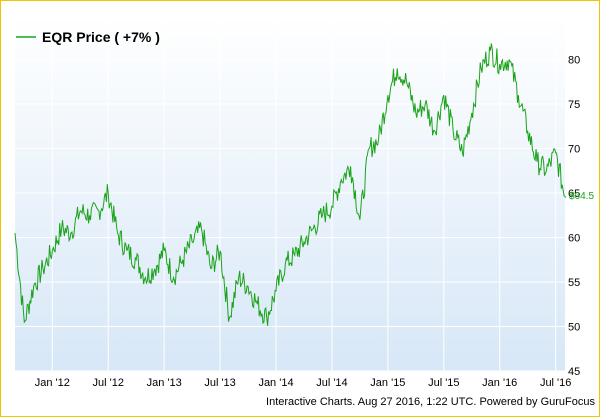 The height and width of the screenshot is (417, 600). Describe the element at coordinates (574, 239) in the screenshot. I see `y-tick-label: 60` at that location.